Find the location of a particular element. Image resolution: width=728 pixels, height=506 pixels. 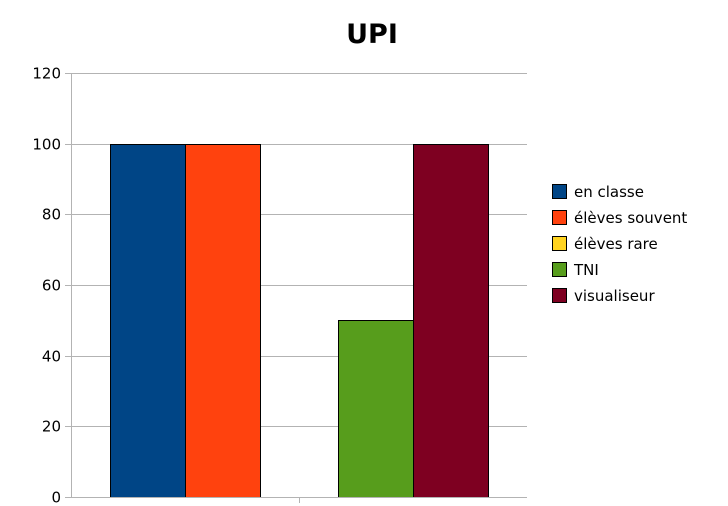

legend-label: visualiseur is located at coordinates (614, 296).